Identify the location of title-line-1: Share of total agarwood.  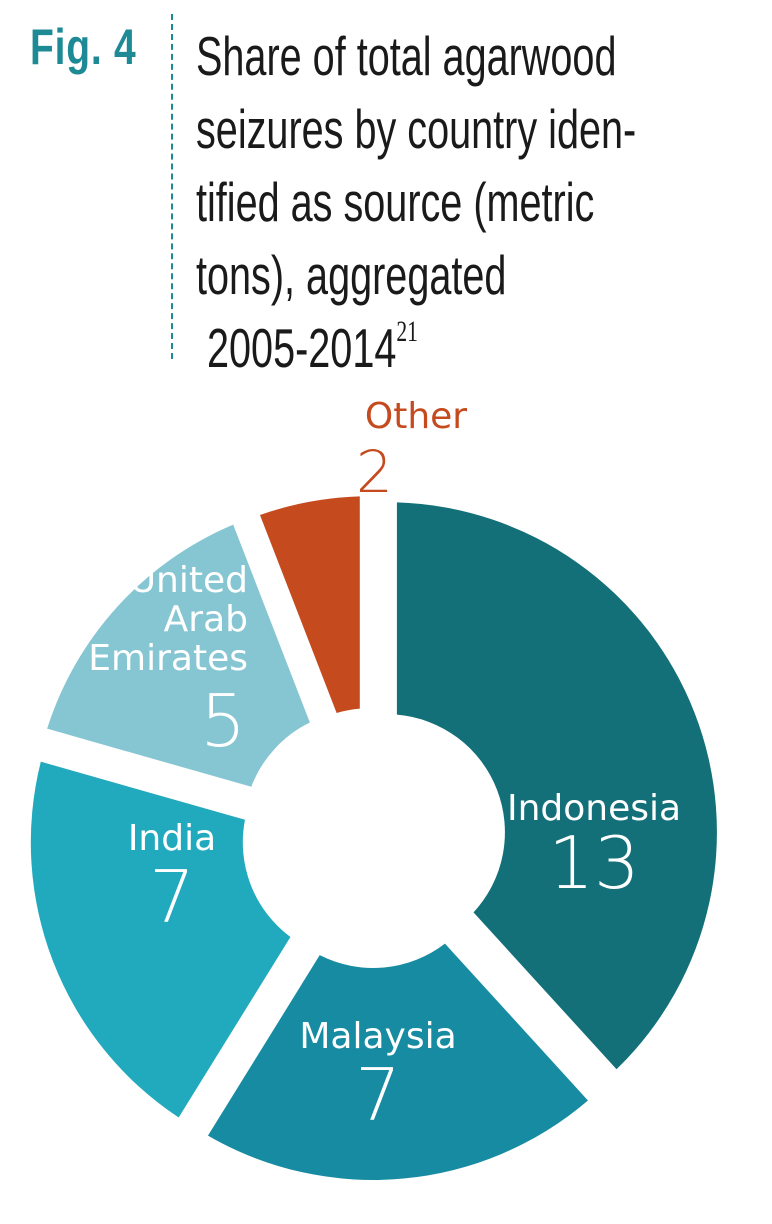
(406, 56).